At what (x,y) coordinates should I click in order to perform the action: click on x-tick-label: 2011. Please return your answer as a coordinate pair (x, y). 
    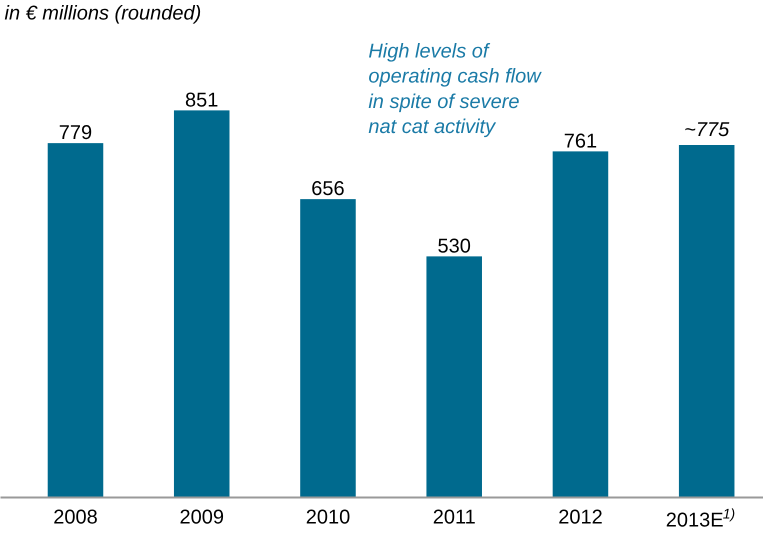
    Looking at the image, I should click on (454, 517).